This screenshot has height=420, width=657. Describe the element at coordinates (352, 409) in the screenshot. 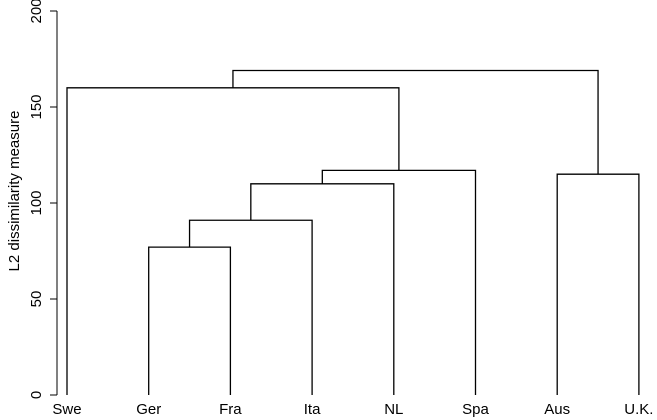

I see `leaf-labels: Swe Ger Fra Ita NL Spa Aus U.K.` at that location.